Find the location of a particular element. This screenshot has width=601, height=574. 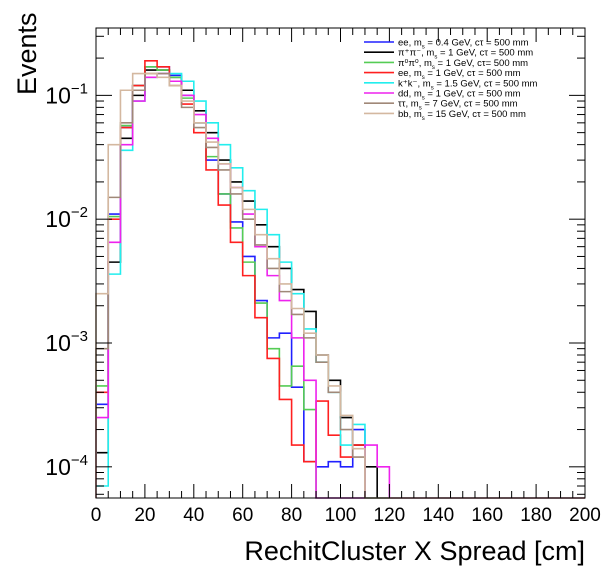

legend-label-text: = 15 GeV, cτ = 500 mm is located at coordinates (475, 114).